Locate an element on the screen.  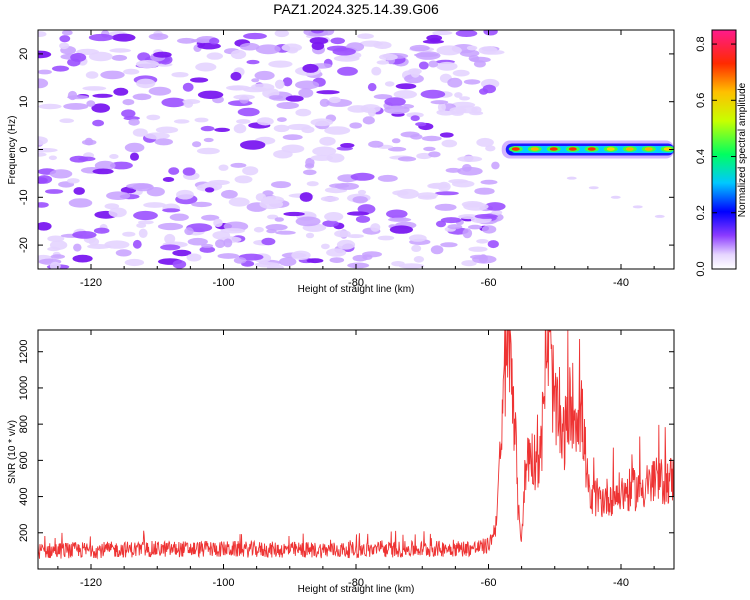
snr-xlabel: Height of straight line (km) is located at coordinates (356, 589).